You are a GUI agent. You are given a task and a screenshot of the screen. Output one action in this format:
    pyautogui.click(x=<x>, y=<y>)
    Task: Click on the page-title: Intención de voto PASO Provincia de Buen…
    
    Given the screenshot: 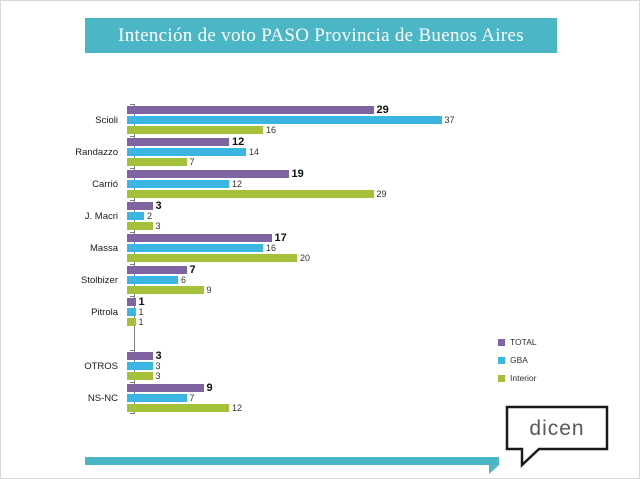 What is the action you would take?
    pyautogui.click(x=321, y=35)
    